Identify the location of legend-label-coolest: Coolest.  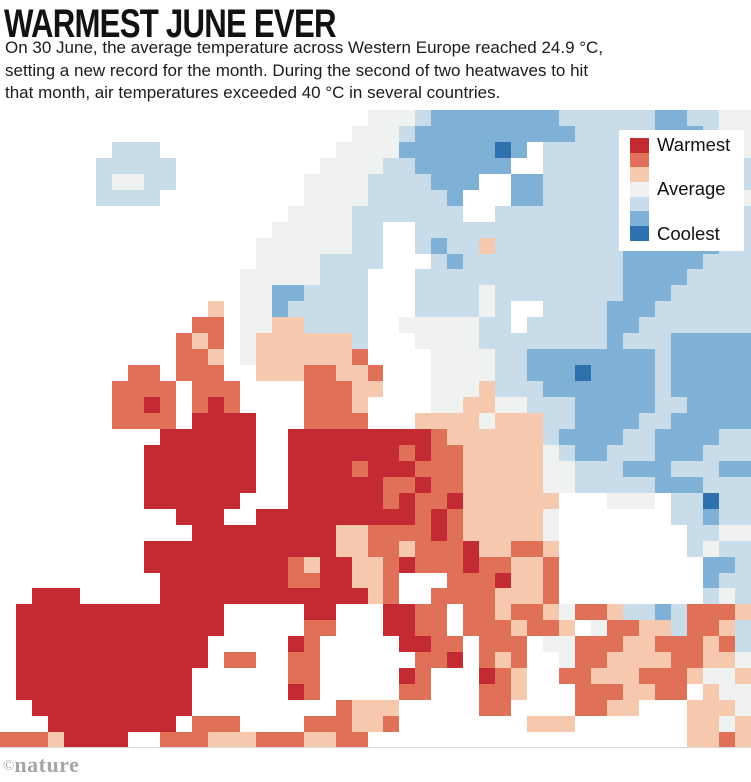
(688, 233).